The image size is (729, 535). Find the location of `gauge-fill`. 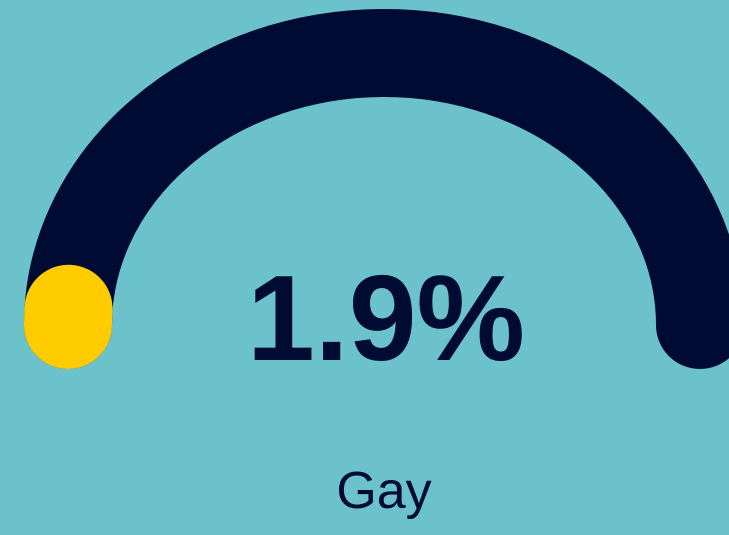

gauge-fill is located at coordinates (68, 316).